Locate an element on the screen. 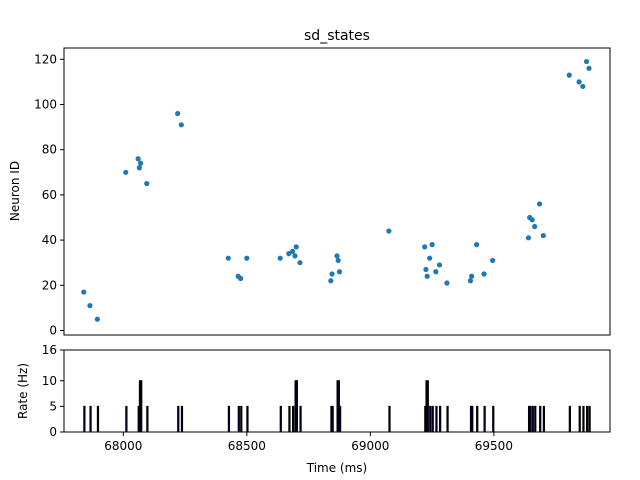  raster-y-label: Neuron ID is located at coordinates (15, 191).